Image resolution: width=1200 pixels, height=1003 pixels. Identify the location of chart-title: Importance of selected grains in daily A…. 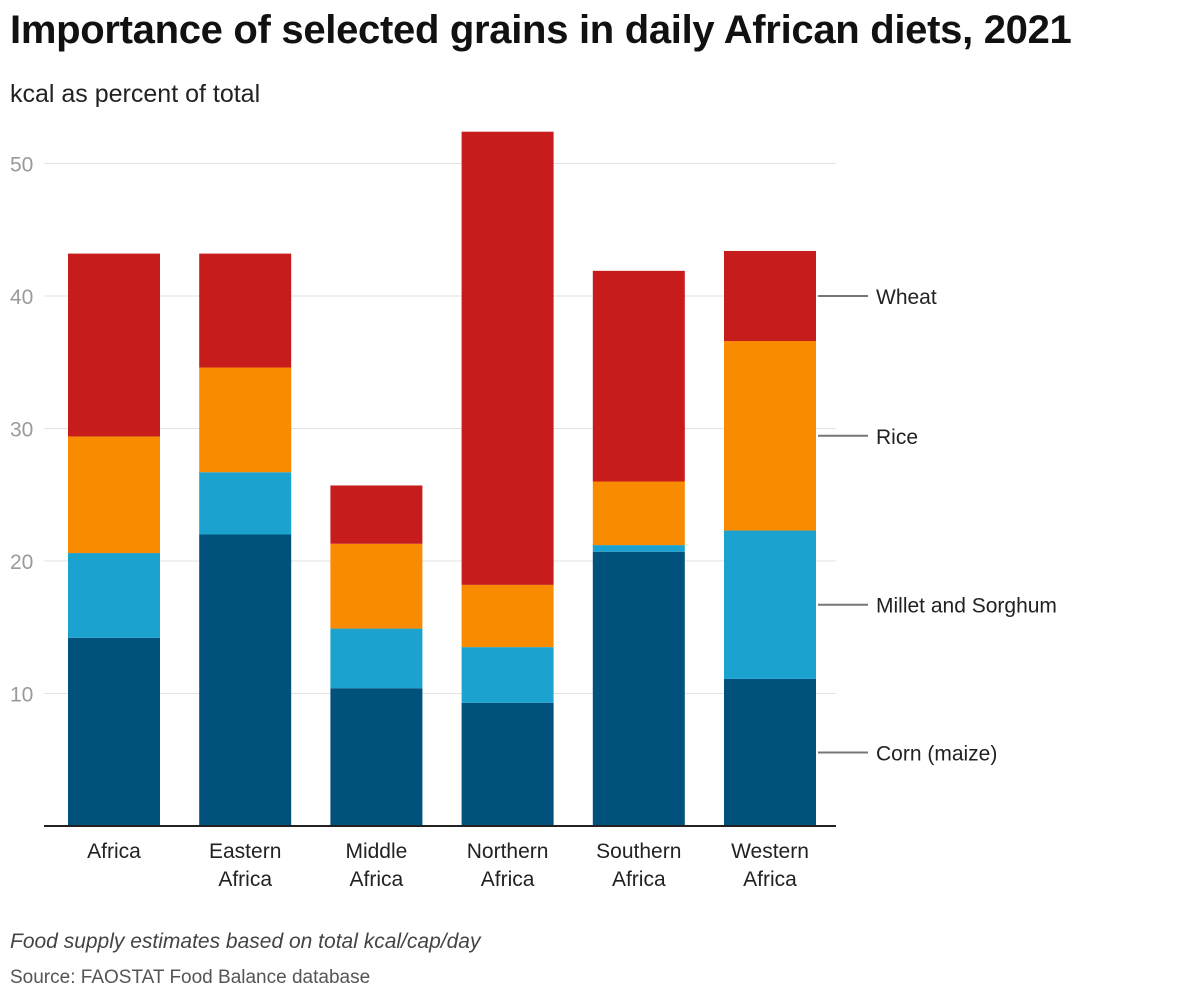
(541, 30).